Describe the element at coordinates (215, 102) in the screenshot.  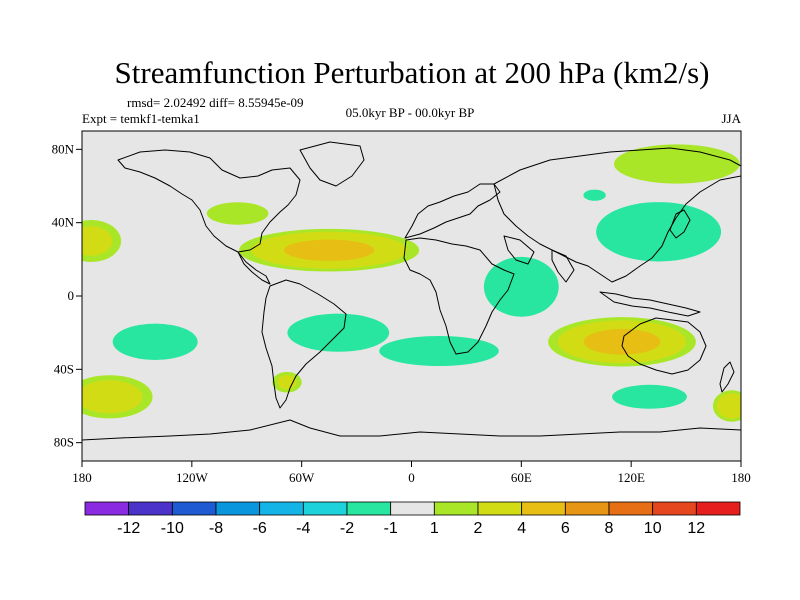
I see `stats-line: rmsd= 2.02492 diff= 8.55945e-09` at that location.